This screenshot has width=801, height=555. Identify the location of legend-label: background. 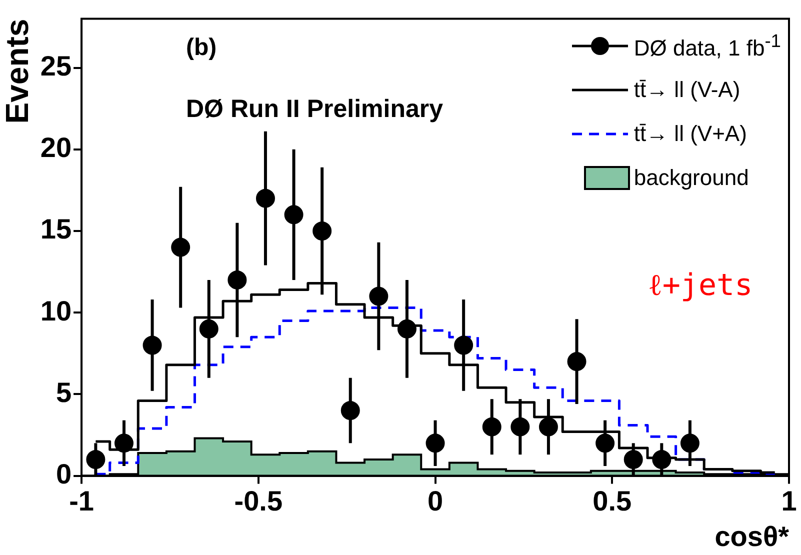
(691, 178).